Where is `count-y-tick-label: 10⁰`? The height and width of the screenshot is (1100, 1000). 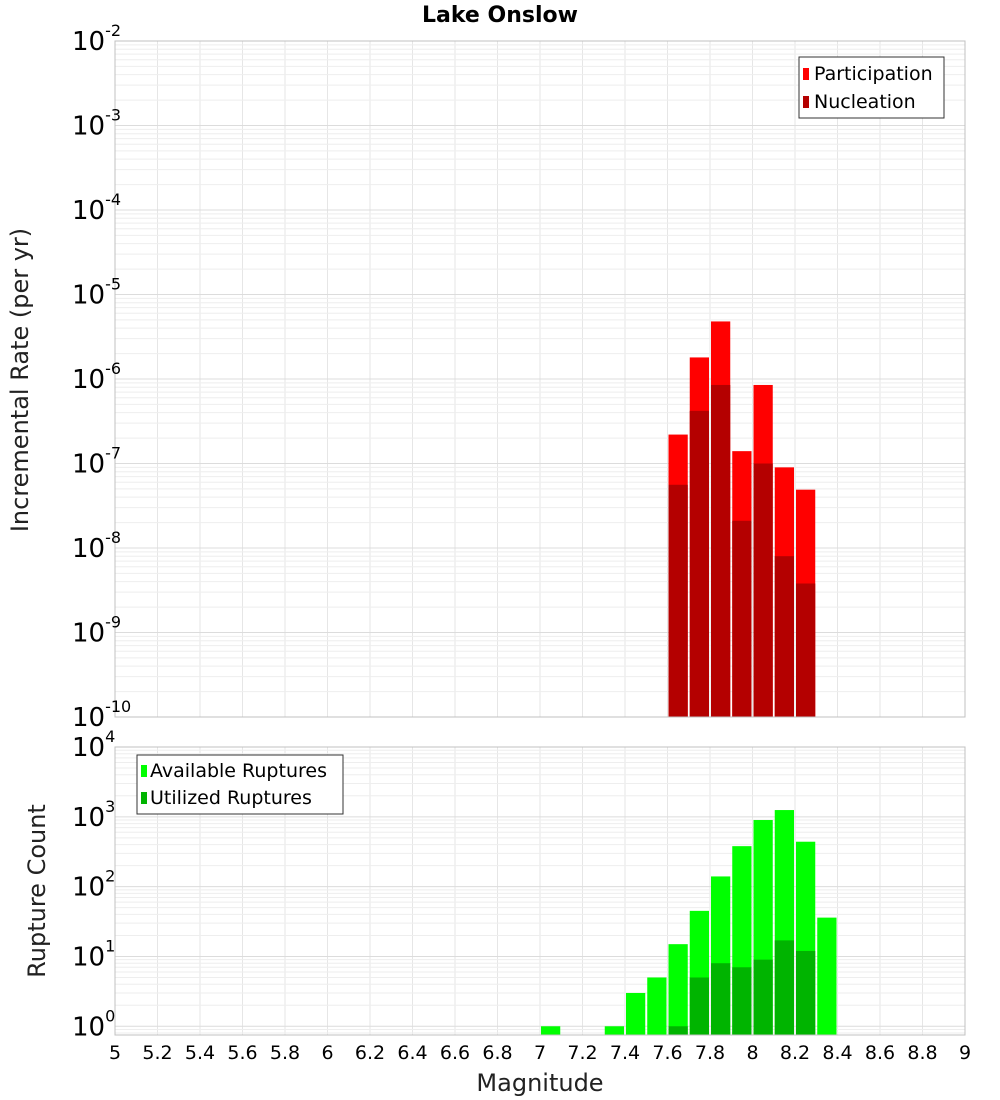 count-y-tick-label: 10⁰ is located at coordinates (93, 1024).